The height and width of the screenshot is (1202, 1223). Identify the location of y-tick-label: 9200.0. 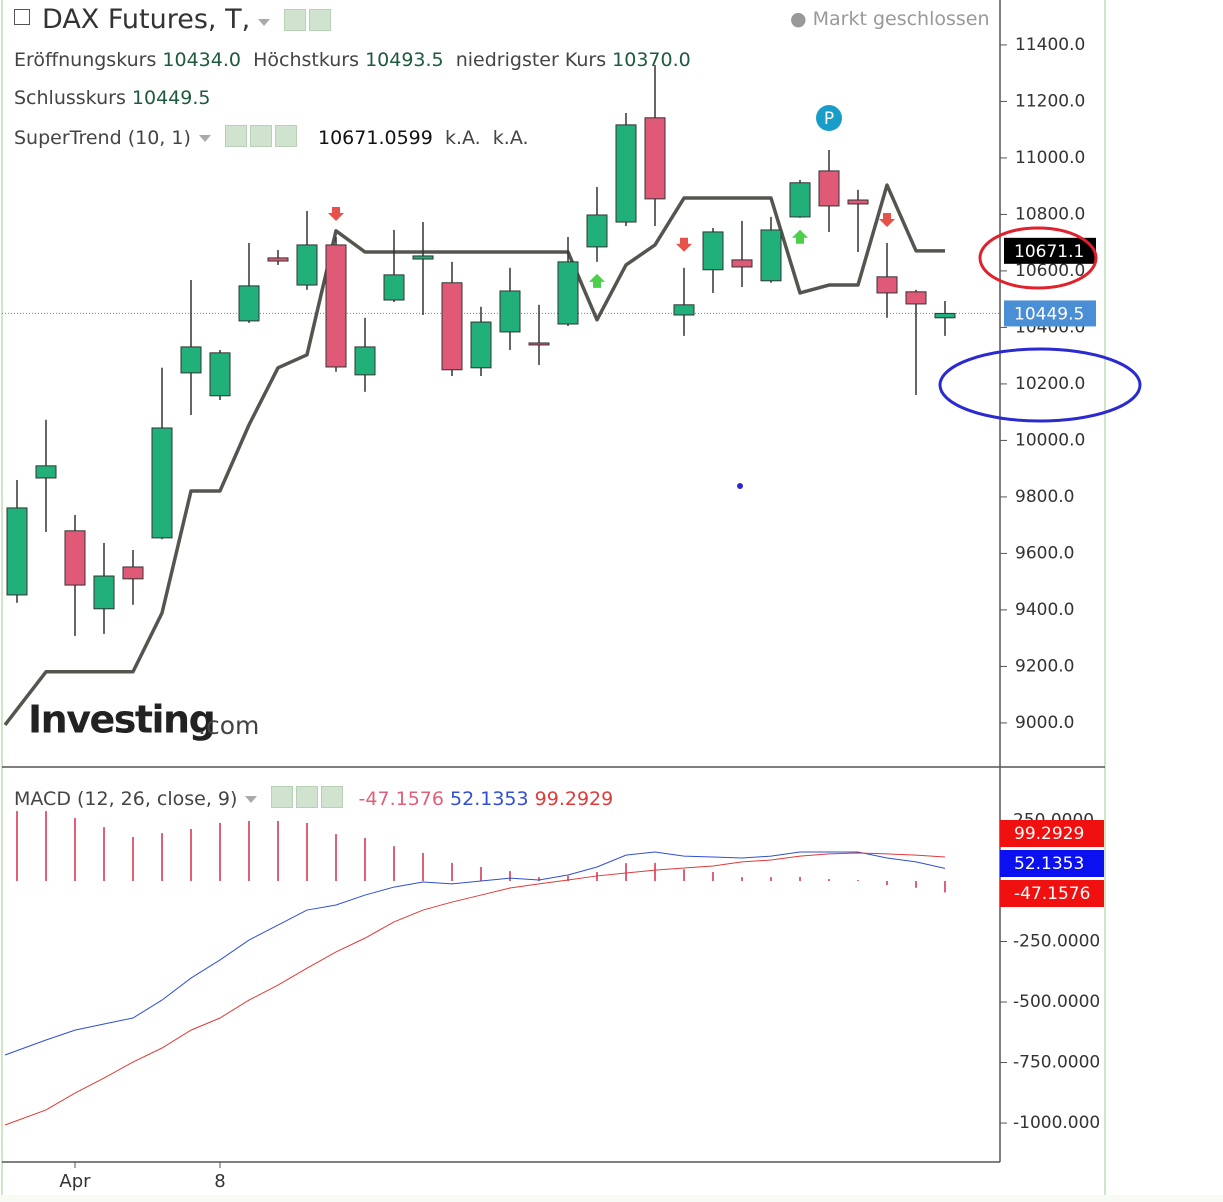
(1044, 666).